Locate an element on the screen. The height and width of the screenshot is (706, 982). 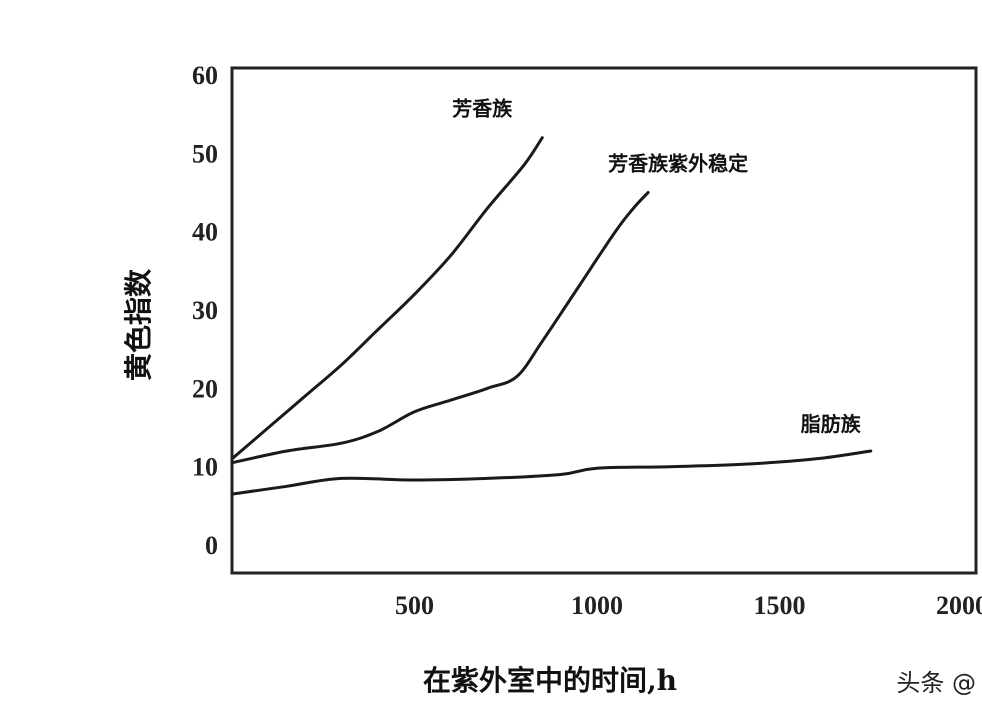
y-tick-labels: 0 10 20 30 40 50 60 is located at coordinates (205, 310).